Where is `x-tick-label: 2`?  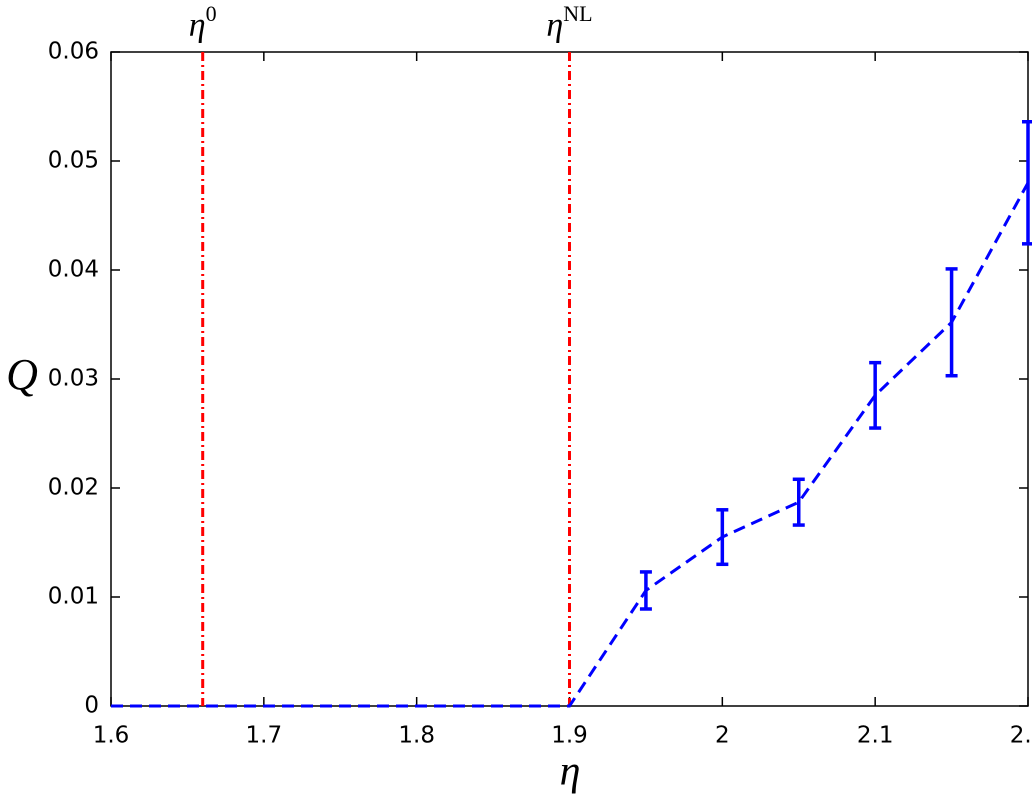
x-tick-label: 2 is located at coordinates (722, 736).